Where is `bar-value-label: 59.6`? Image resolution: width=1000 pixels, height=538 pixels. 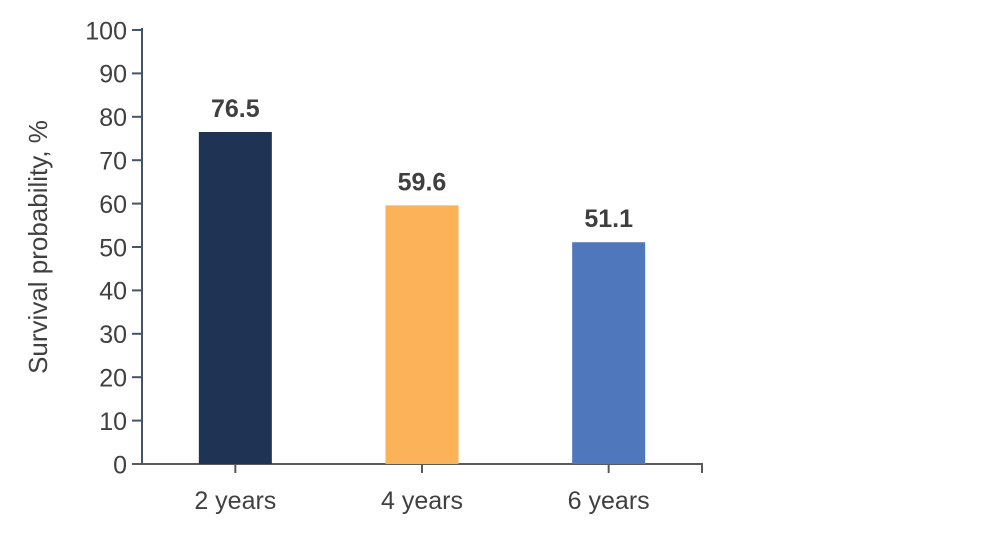 bar-value-label: 59.6 is located at coordinates (422, 182).